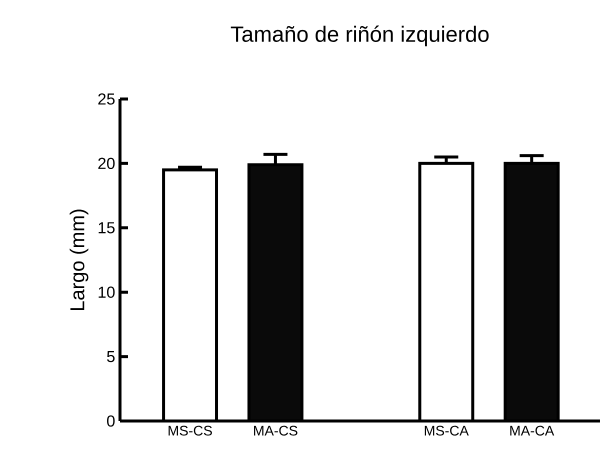  I want to click on chart-title: Tamaño de riñón izquierdo, so click(359, 36).